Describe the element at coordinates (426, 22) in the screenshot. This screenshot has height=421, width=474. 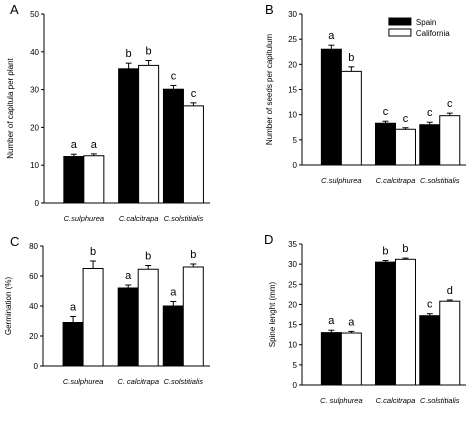
I see `legend-entry: Spain` at that location.